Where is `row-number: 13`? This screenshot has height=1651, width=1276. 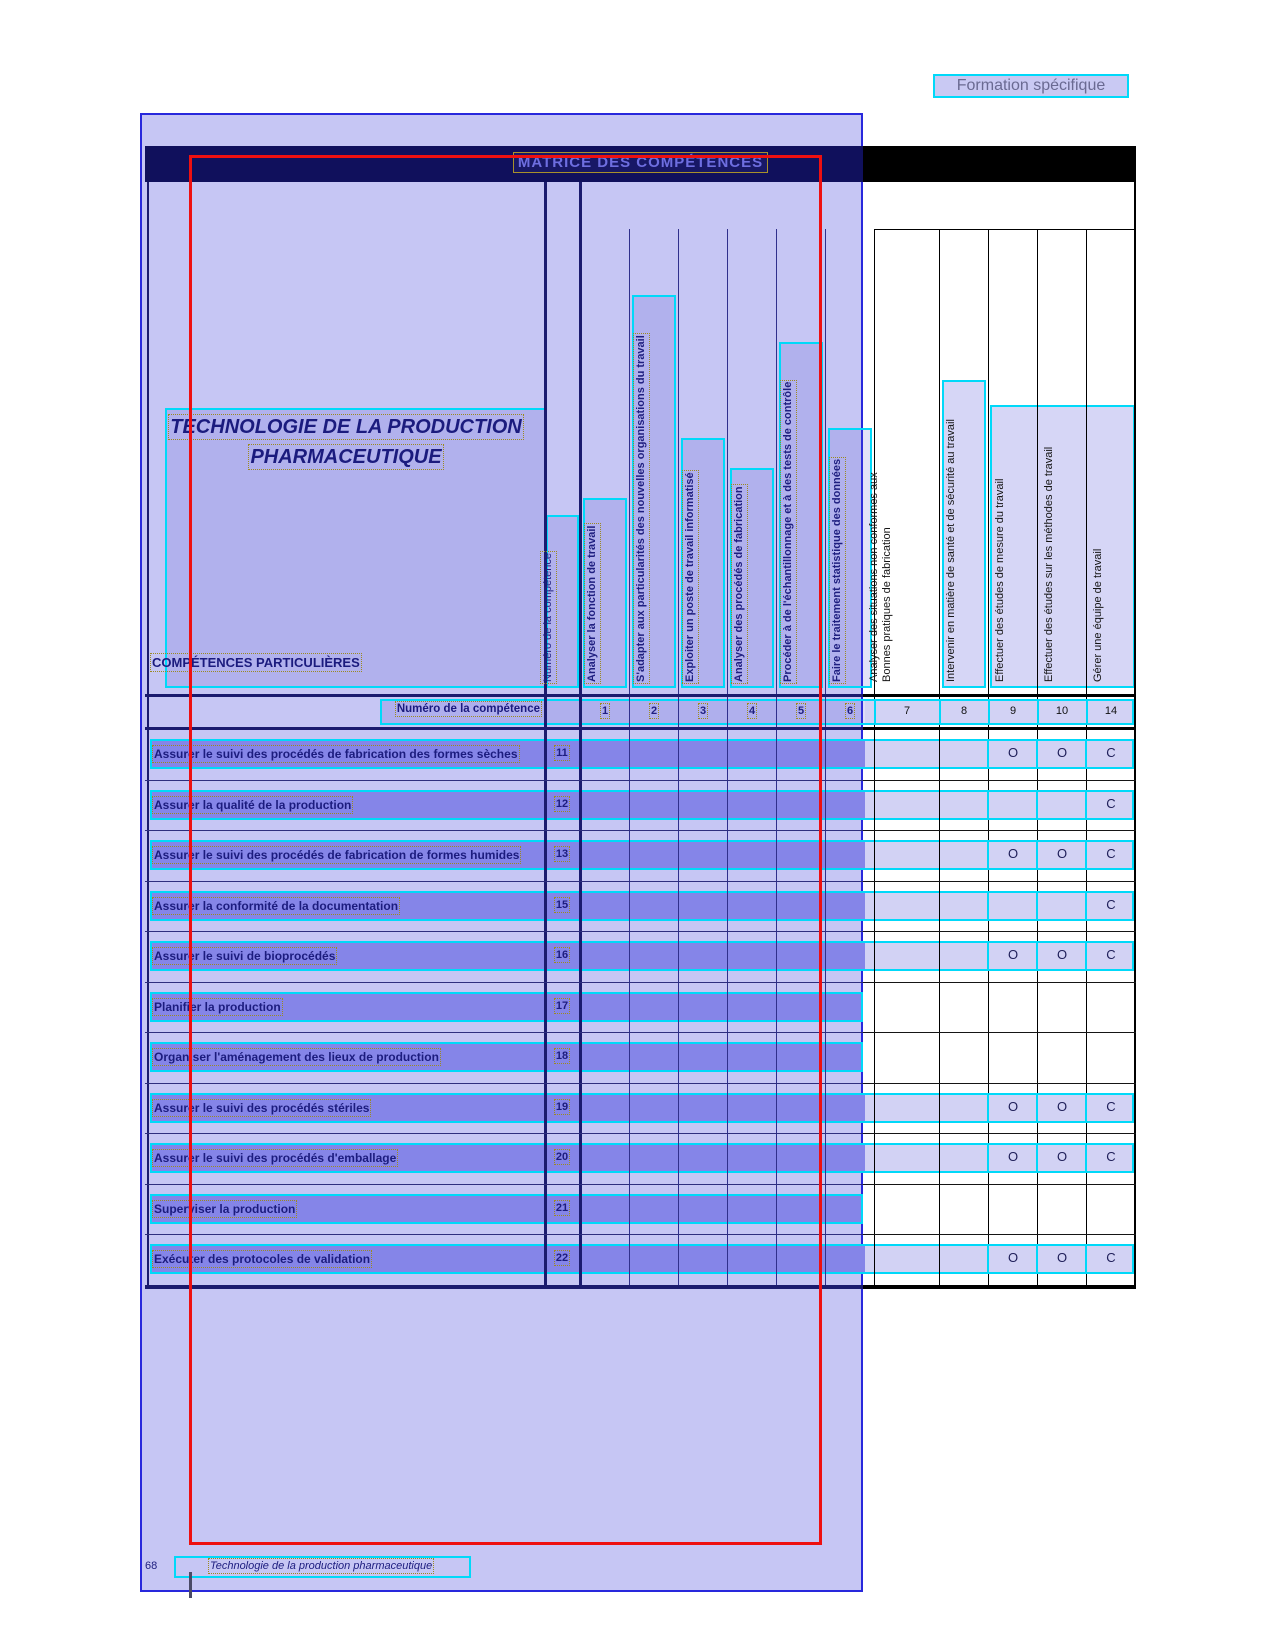
row-number: 13 is located at coordinates (562, 854).